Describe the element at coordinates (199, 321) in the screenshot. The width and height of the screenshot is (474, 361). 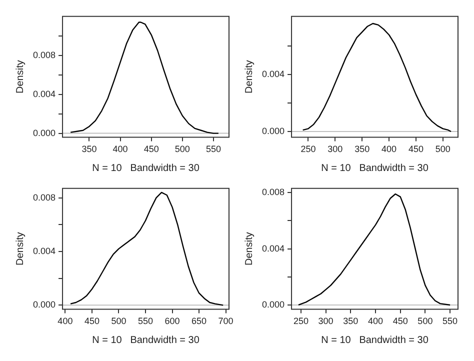
I see `x-tick-label: 650` at that location.